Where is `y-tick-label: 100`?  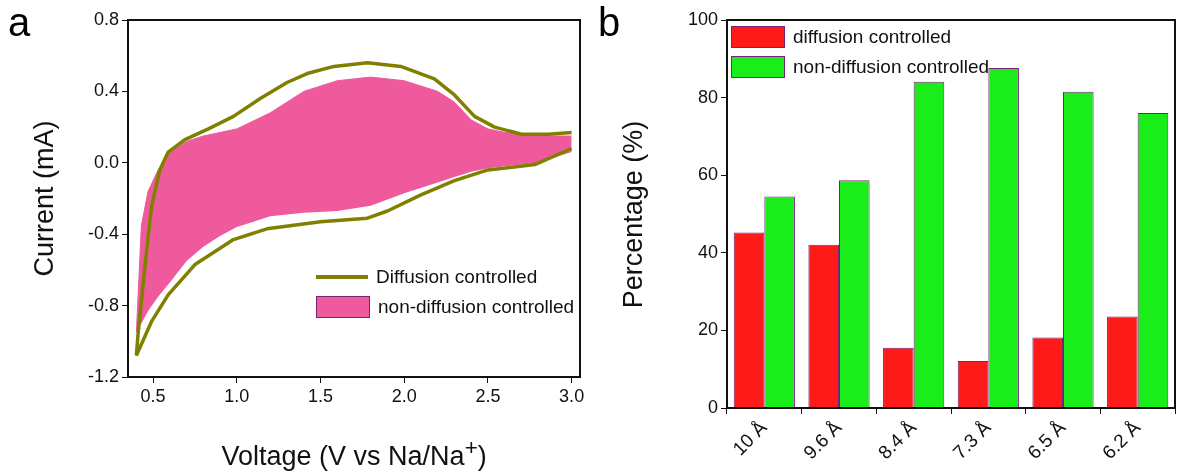
y-tick-label: 100 is located at coordinates (702, 18).